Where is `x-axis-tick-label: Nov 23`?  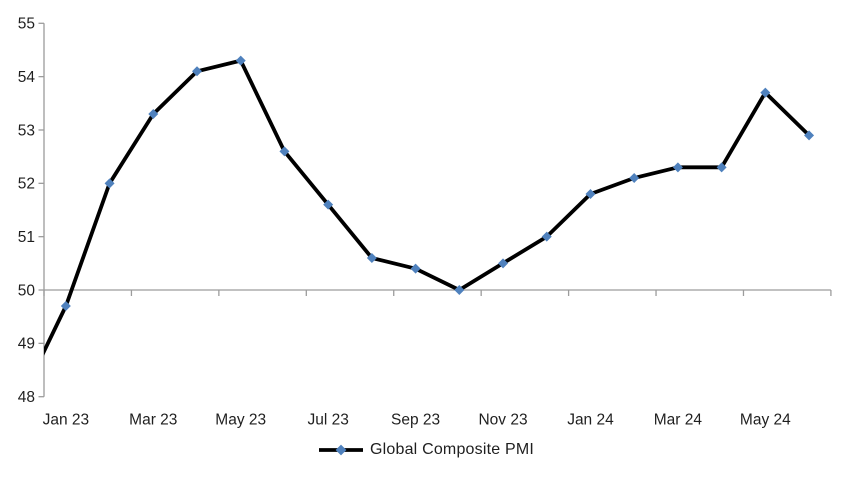 x-axis-tick-label: Nov 23 is located at coordinates (502, 420).